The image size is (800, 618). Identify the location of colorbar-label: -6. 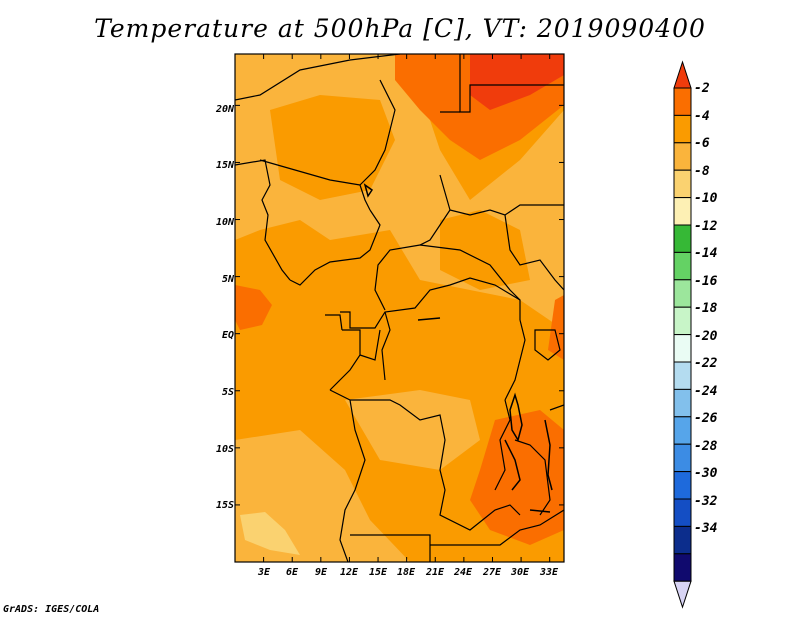
(702, 143).